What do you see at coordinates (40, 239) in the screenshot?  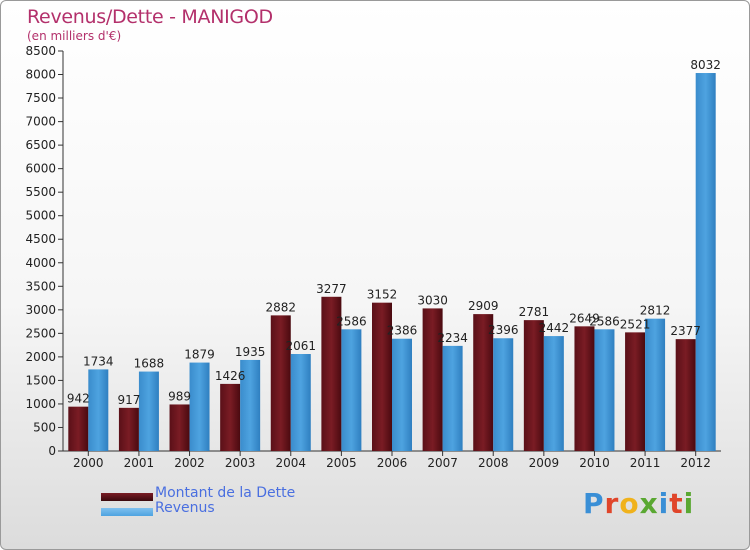 I see `y-tick-label: 4500` at bounding box center [40, 239].